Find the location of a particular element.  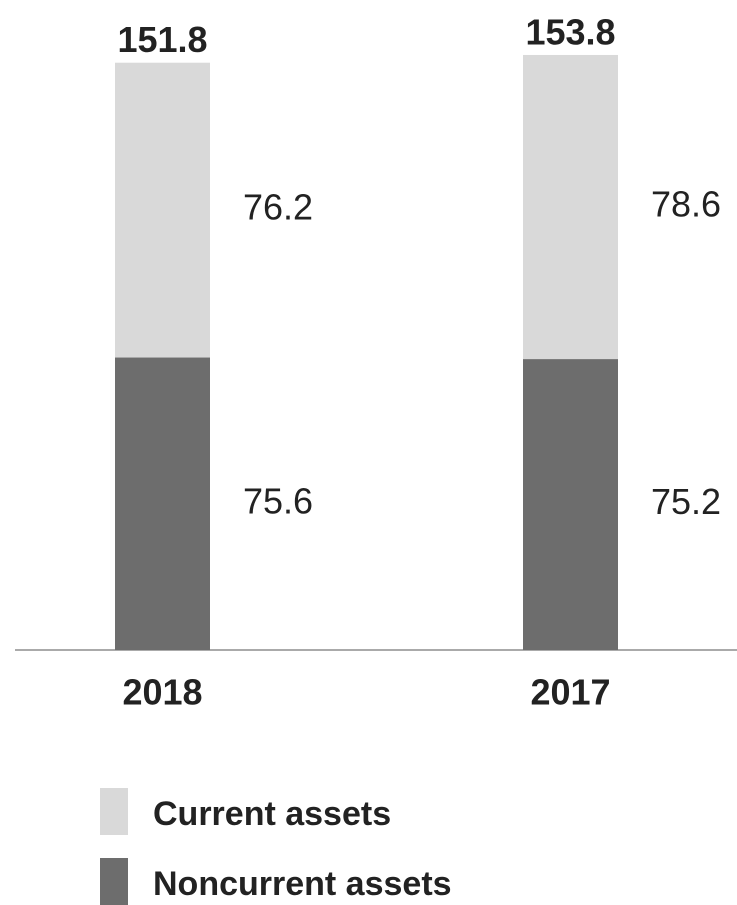

legend-label: Current assets is located at coordinates (272, 814).